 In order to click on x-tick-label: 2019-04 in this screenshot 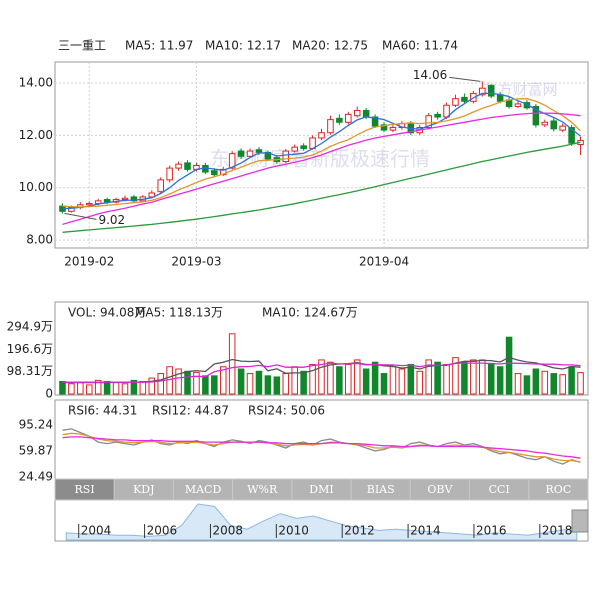, I will do `click(384, 262)`.